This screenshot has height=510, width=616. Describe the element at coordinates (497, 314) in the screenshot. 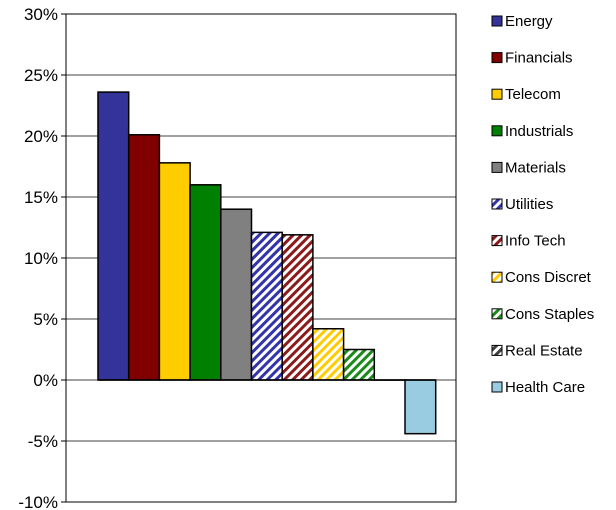

I see `legend-swatch-cons-staples` at that location.